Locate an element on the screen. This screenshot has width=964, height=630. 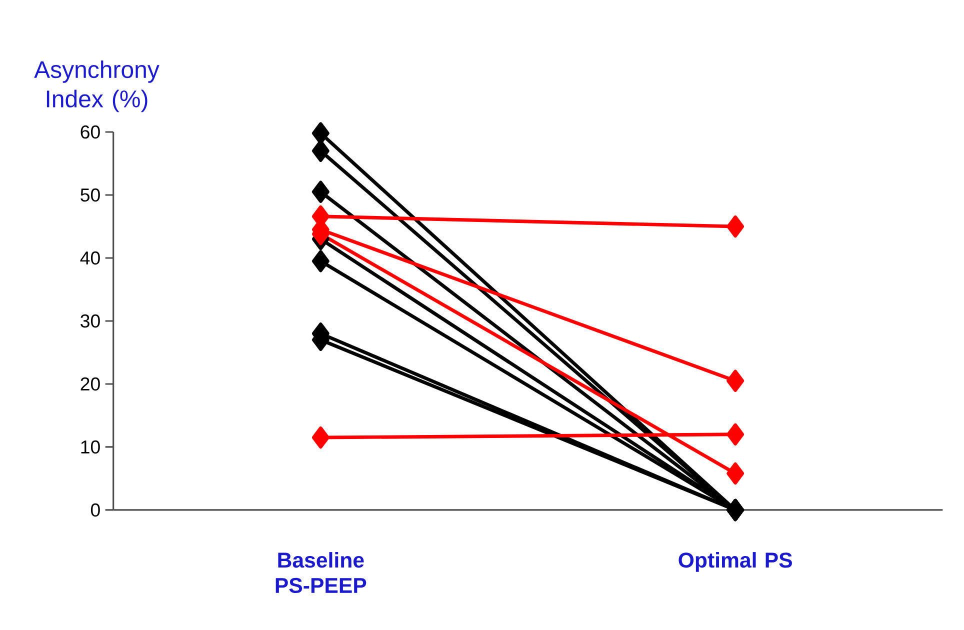
y-tick-label: 60 is located at coordinates (90, 132).